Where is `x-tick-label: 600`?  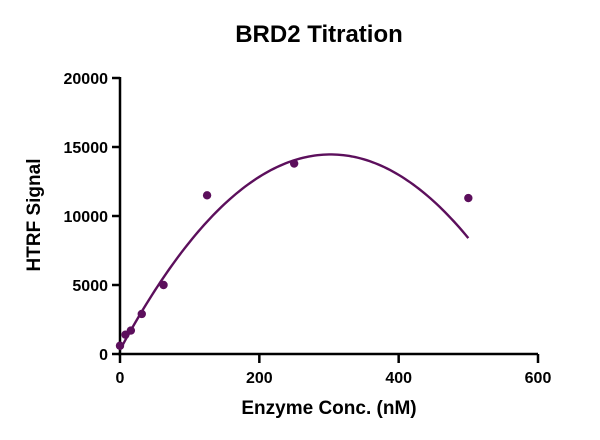 x-tick-label: 600 is located at coordinates (538, 378).